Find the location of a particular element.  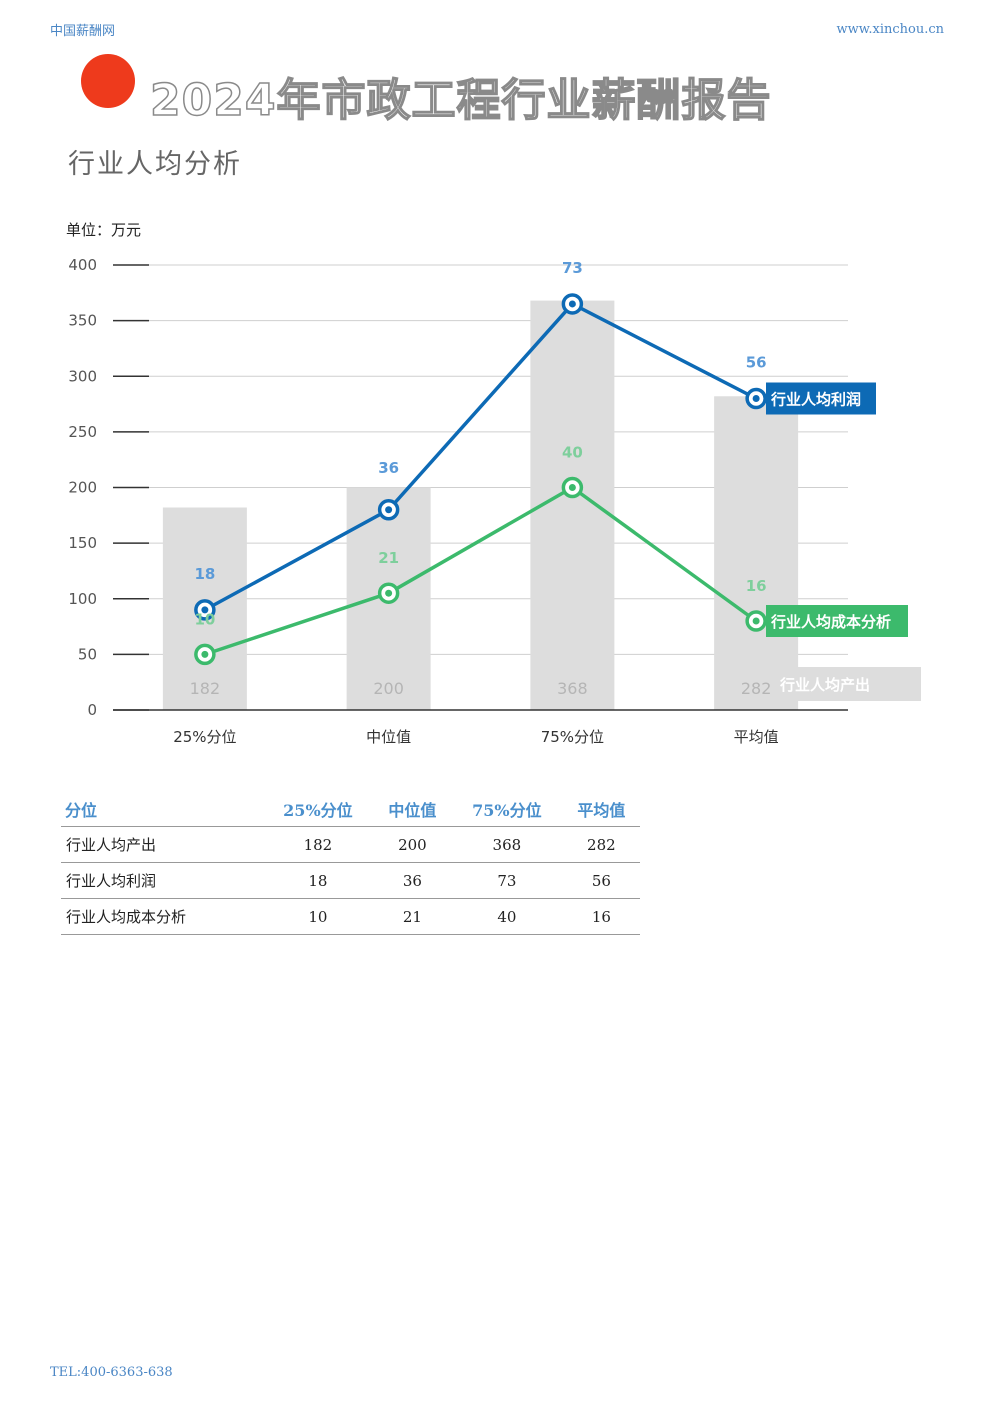

y-tick-label: 50 is located at coordinates (87, 654).